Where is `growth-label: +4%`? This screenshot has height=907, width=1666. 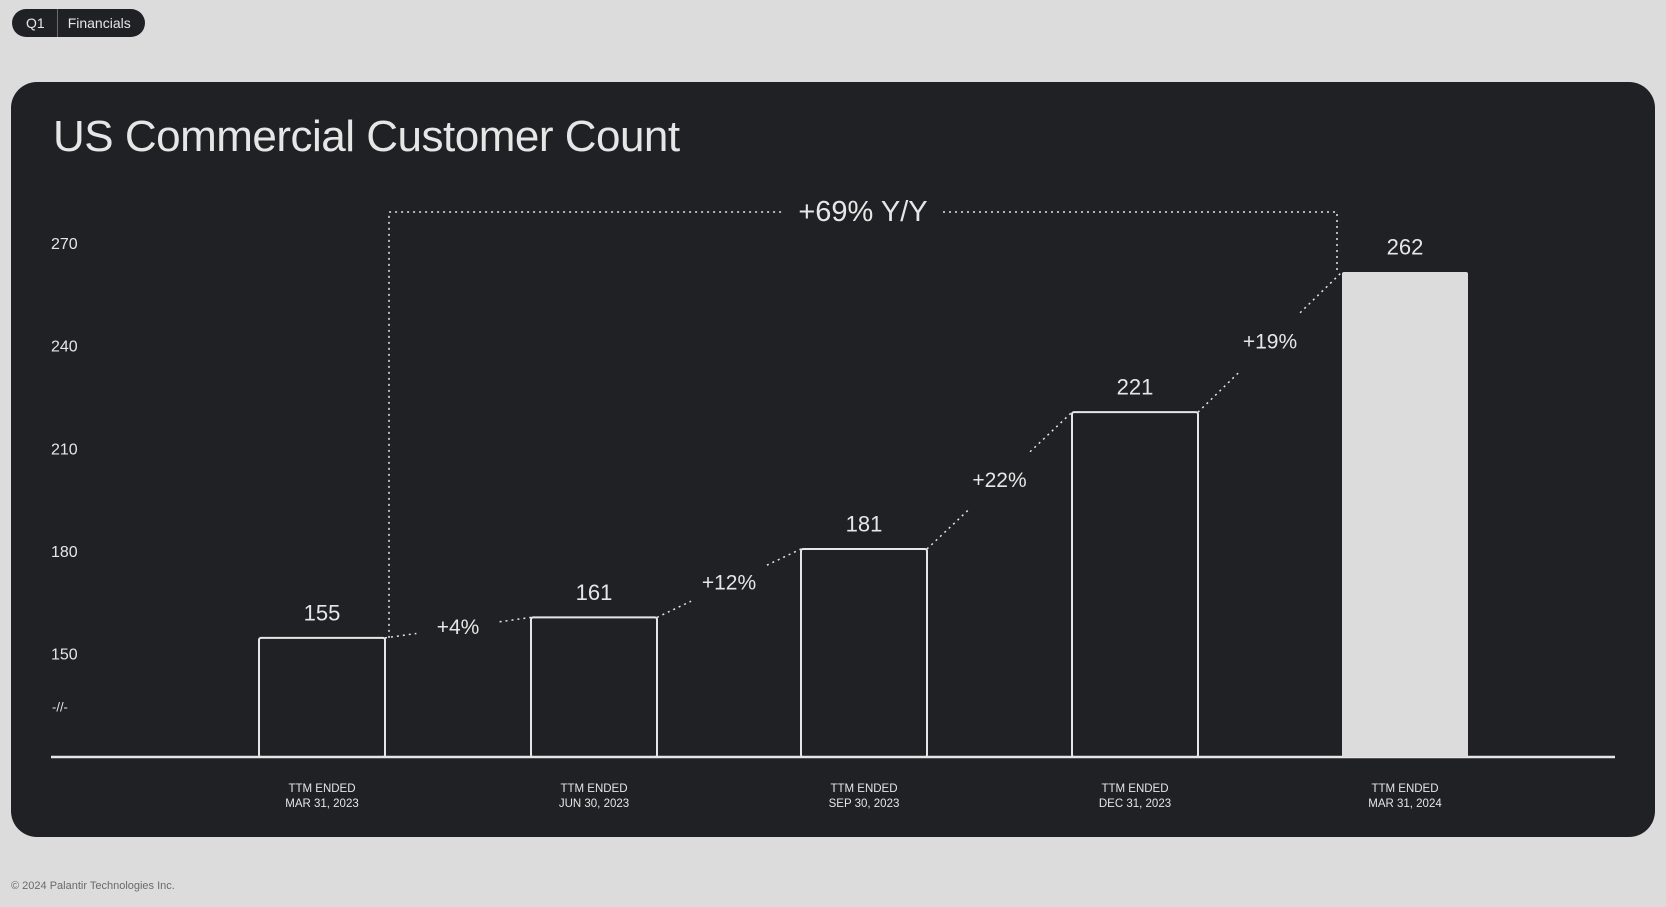 growth-label: +4% is located at coordinates (458, 627).